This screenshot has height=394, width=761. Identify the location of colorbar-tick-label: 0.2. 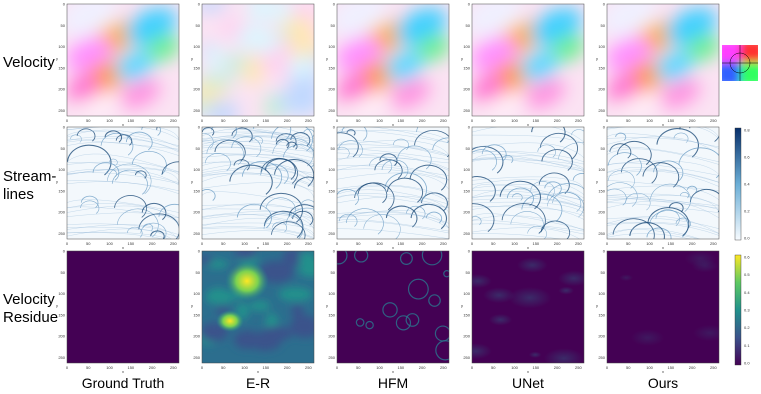
(747, 211).